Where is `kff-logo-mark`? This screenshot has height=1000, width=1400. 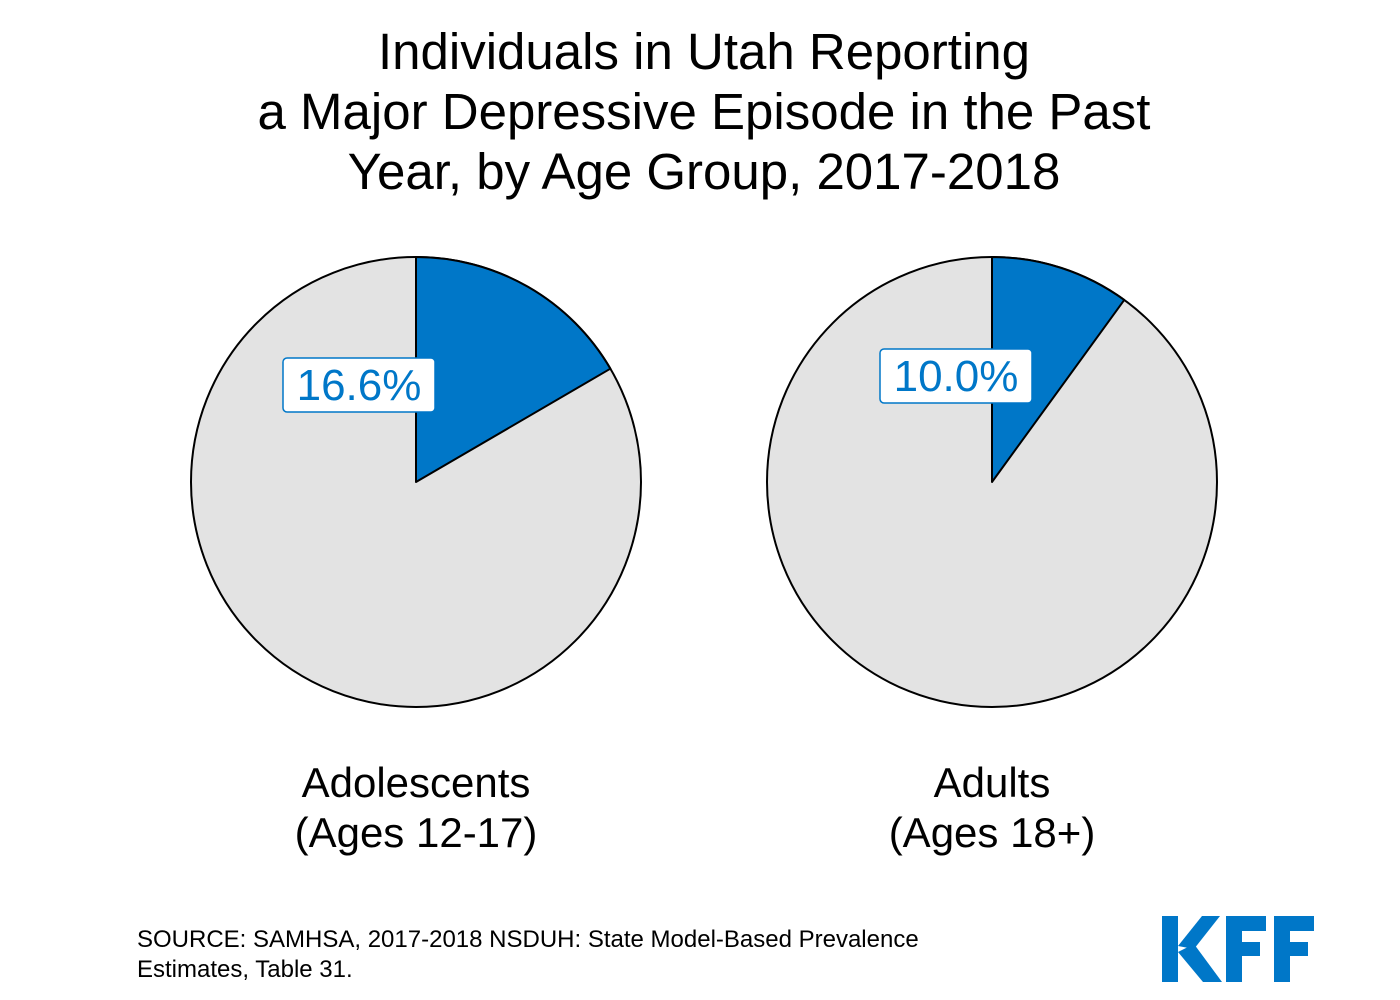
kff-logo-mark is located at coordinates (1238, 949).